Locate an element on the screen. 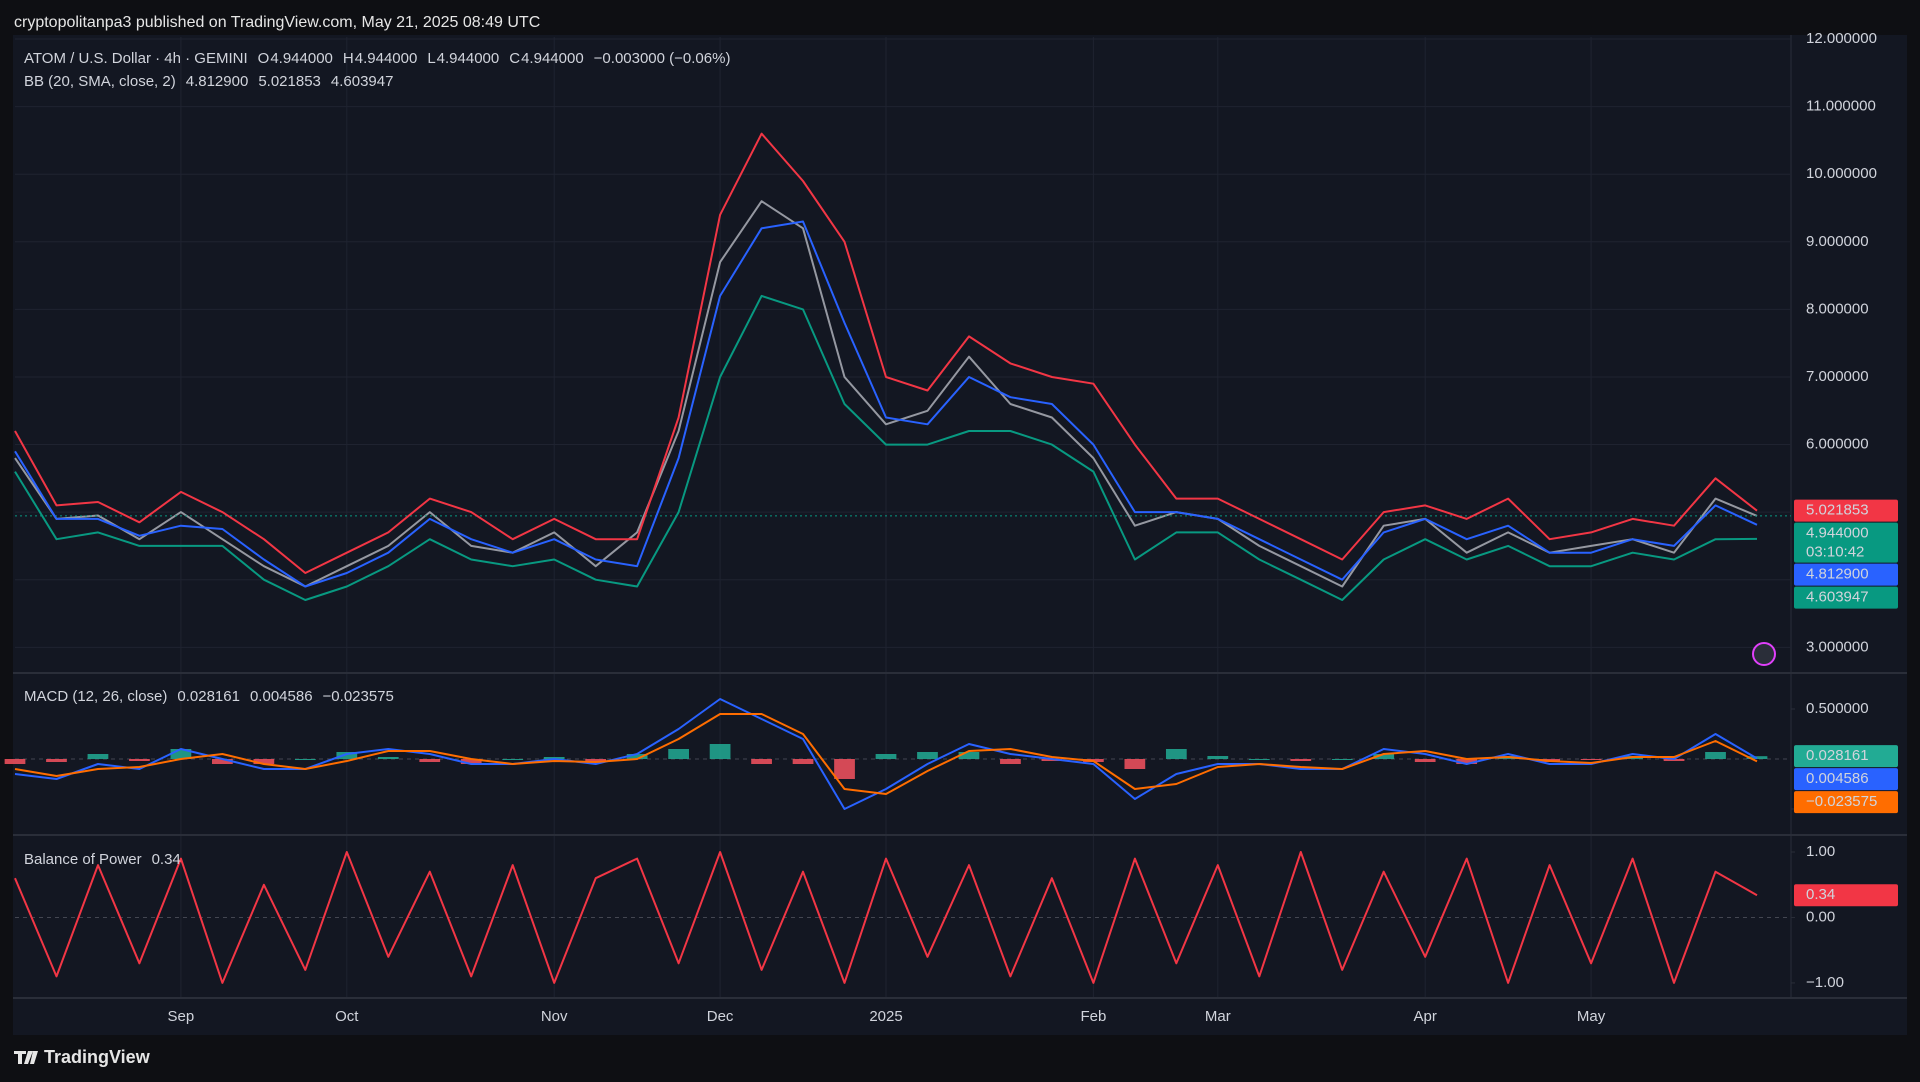 This screenshot has height=1082, width=1920. y-tick-label: −1.00 is located at coordinates (1825, 982).